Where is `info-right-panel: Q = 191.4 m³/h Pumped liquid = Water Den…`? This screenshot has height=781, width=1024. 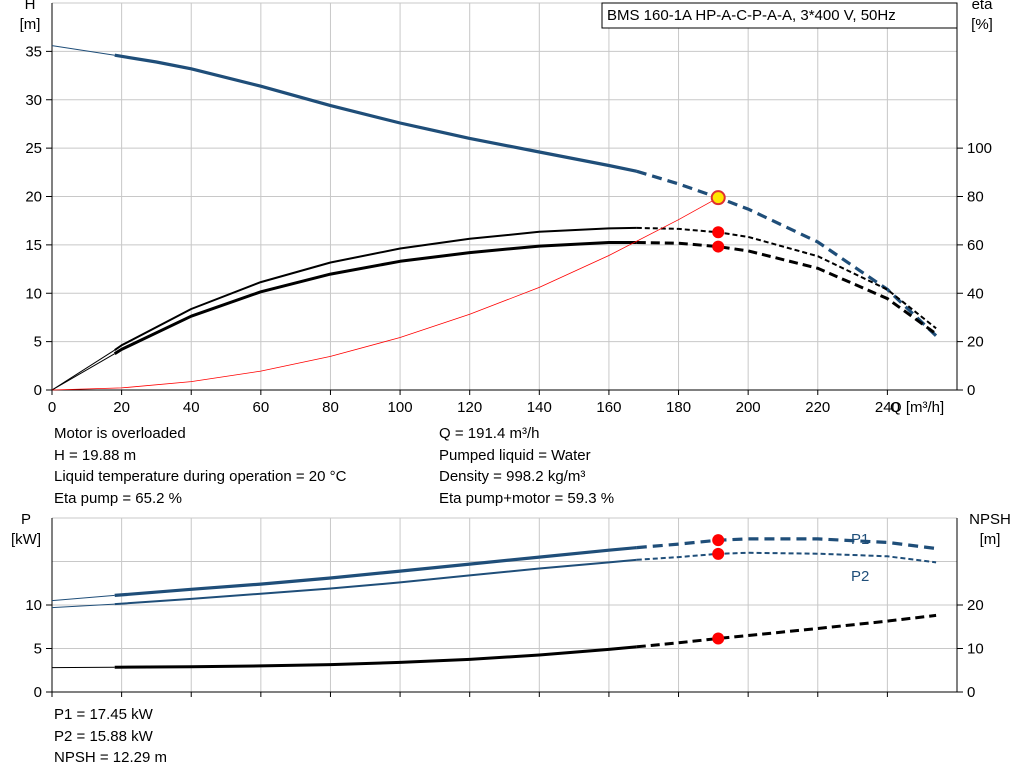
info-right-panel: Q = 191.4 m³/h Pumped liquid = Water Den… is located at coordinates (526, 466).